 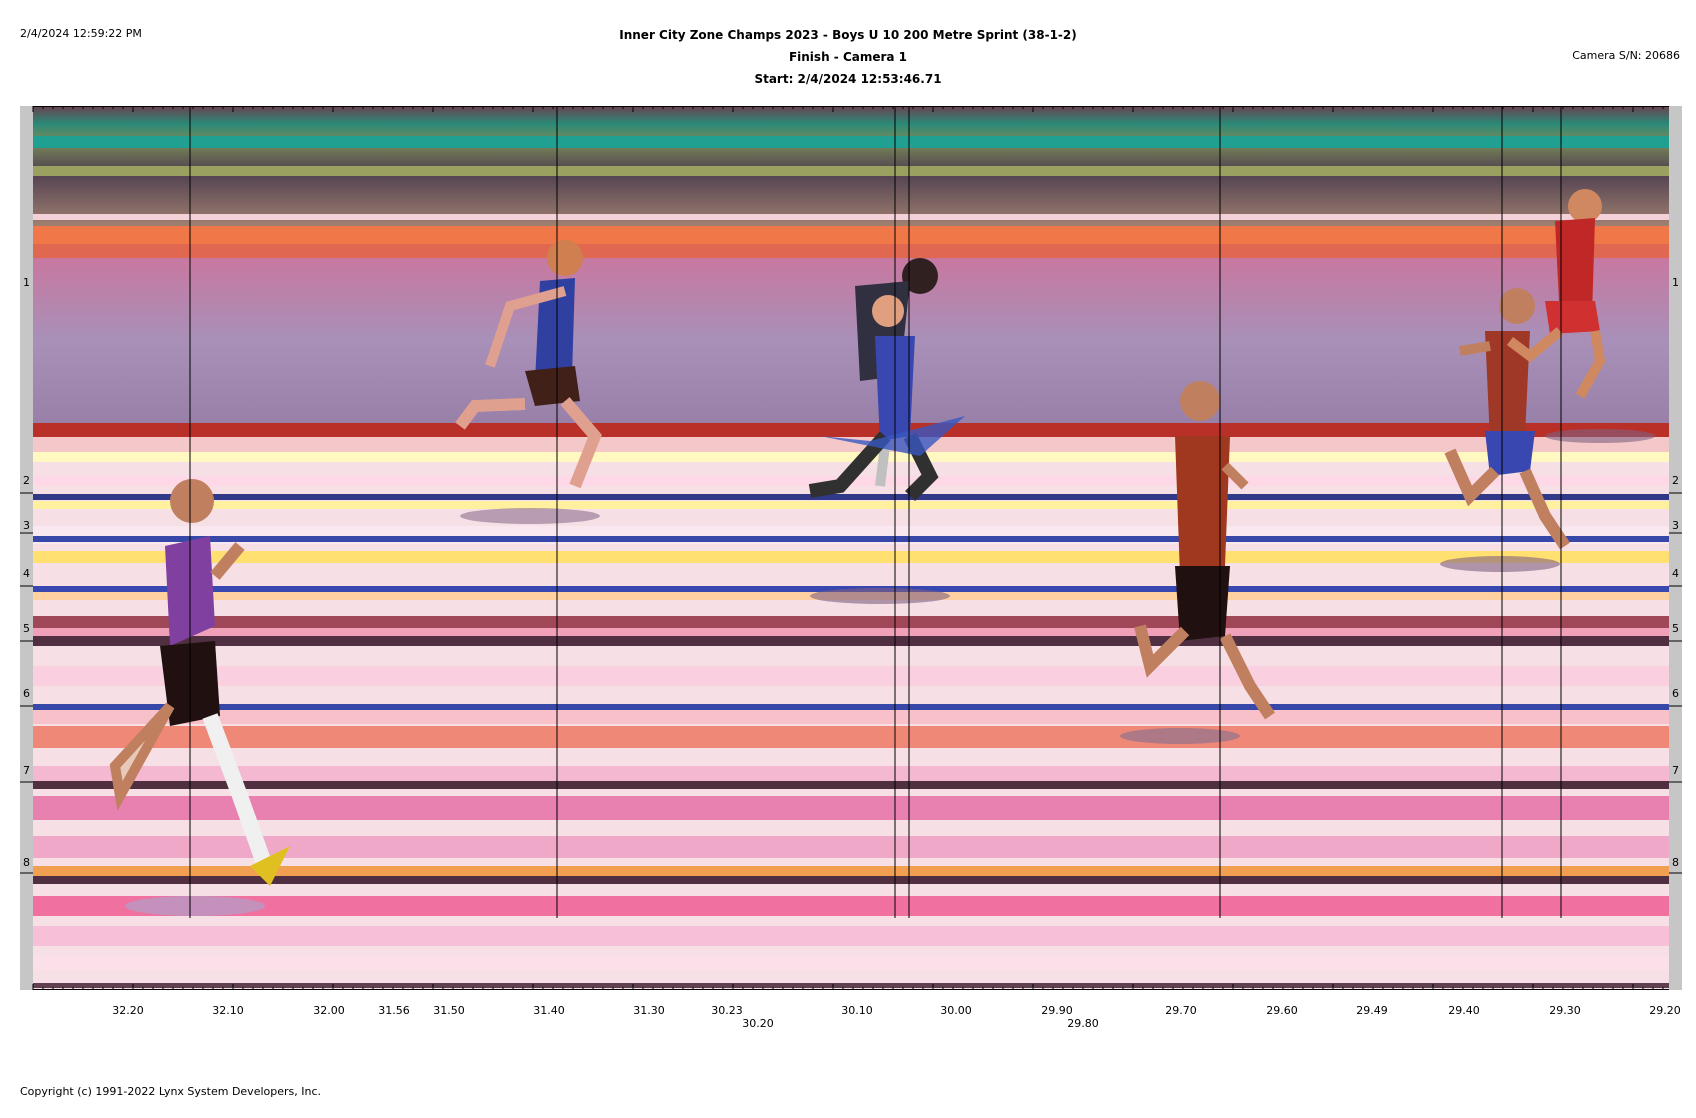 What do you see at coordinates (1626, 55) in the screenshot?
I see `camera-serial: Camera S/N: 20686` at bounding box center [1626, 55].